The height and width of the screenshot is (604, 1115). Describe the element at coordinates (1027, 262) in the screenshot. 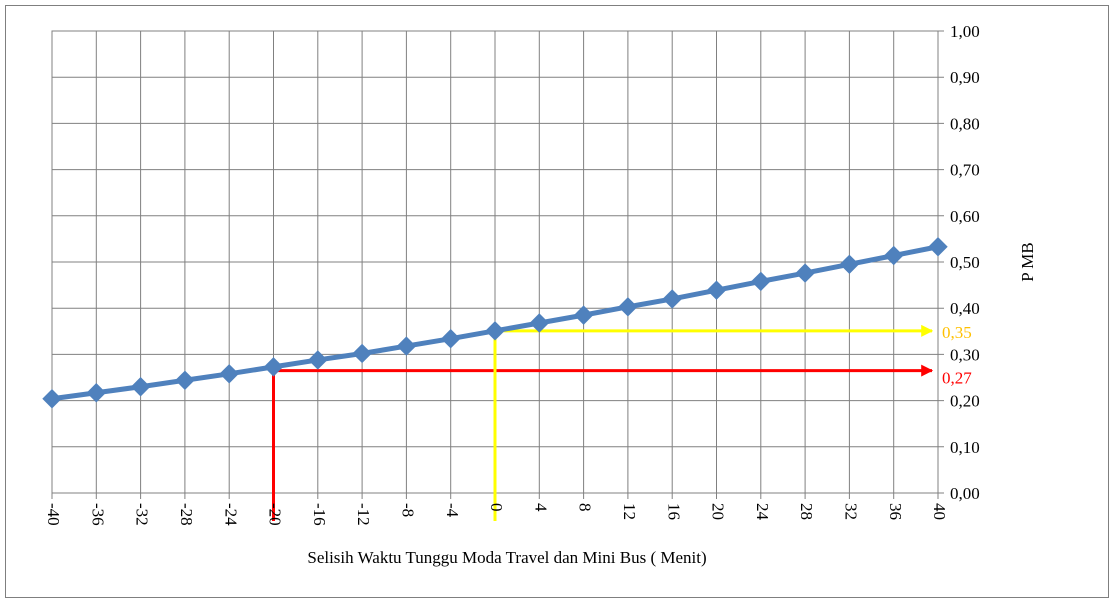

I see `y-axis-title: P MB` at that location.